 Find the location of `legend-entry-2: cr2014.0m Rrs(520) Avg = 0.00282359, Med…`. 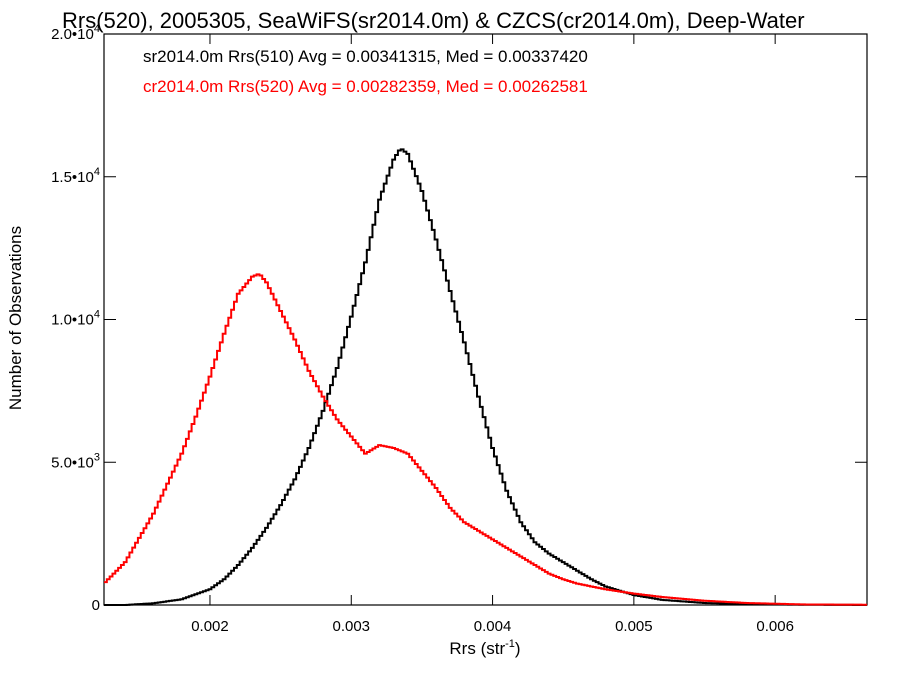

legend-entry-2: cr2014.0m Rrs(520) Avg = 0.00282359, Med… is located at coordinates (365, 86).